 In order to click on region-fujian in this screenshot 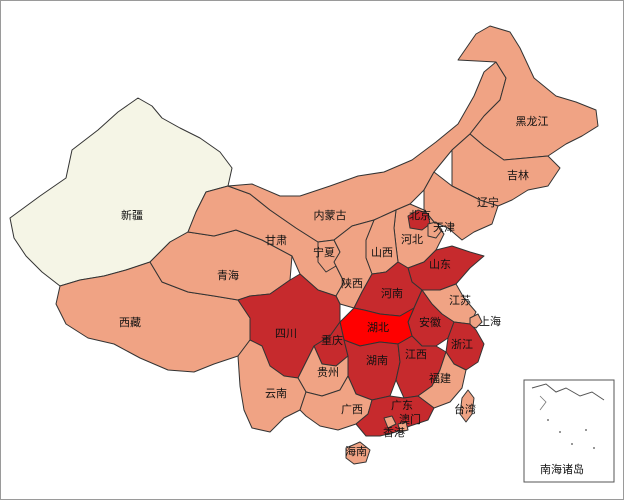, I will do `click(442, 380)`.